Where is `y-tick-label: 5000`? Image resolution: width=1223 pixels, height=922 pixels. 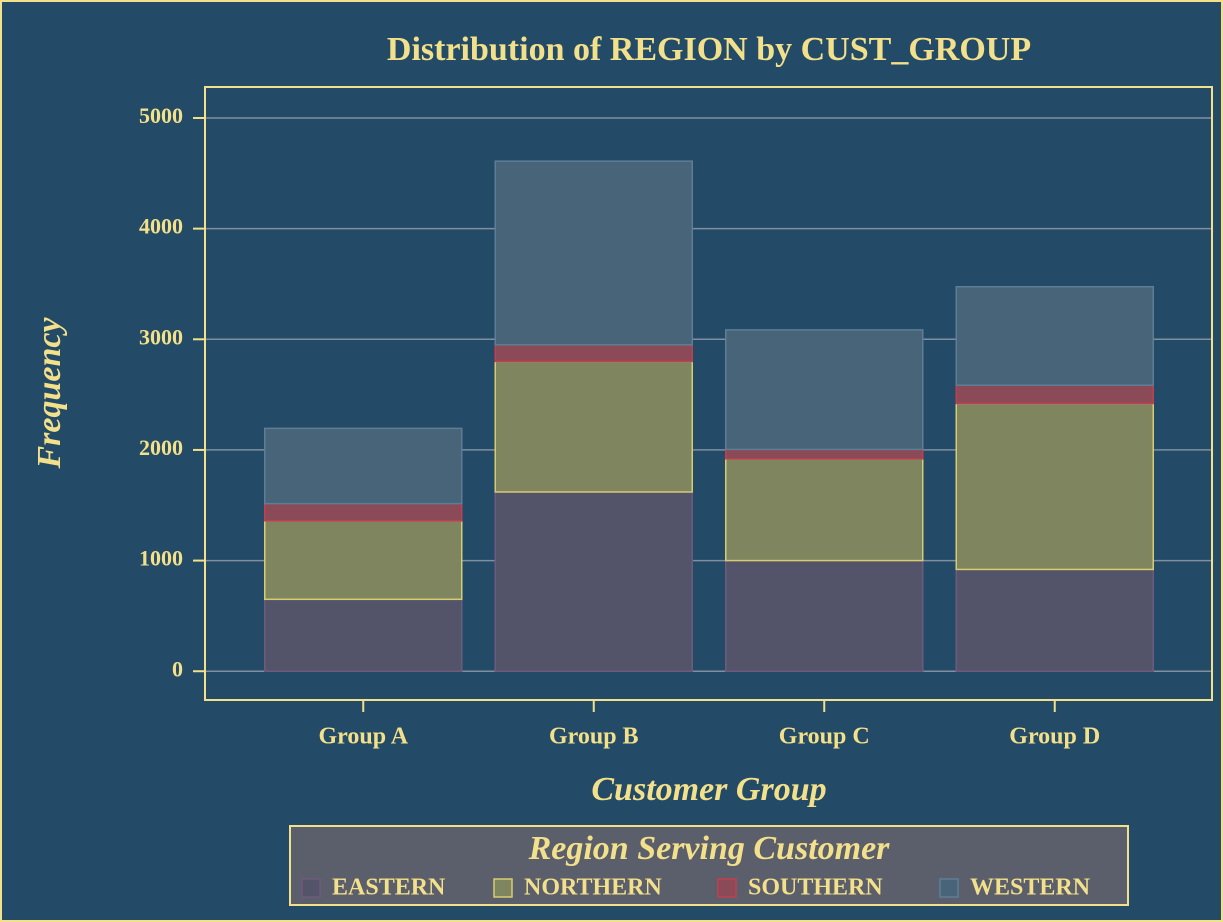 y-tick-label: 5000 is located at coordinates (161, 115).